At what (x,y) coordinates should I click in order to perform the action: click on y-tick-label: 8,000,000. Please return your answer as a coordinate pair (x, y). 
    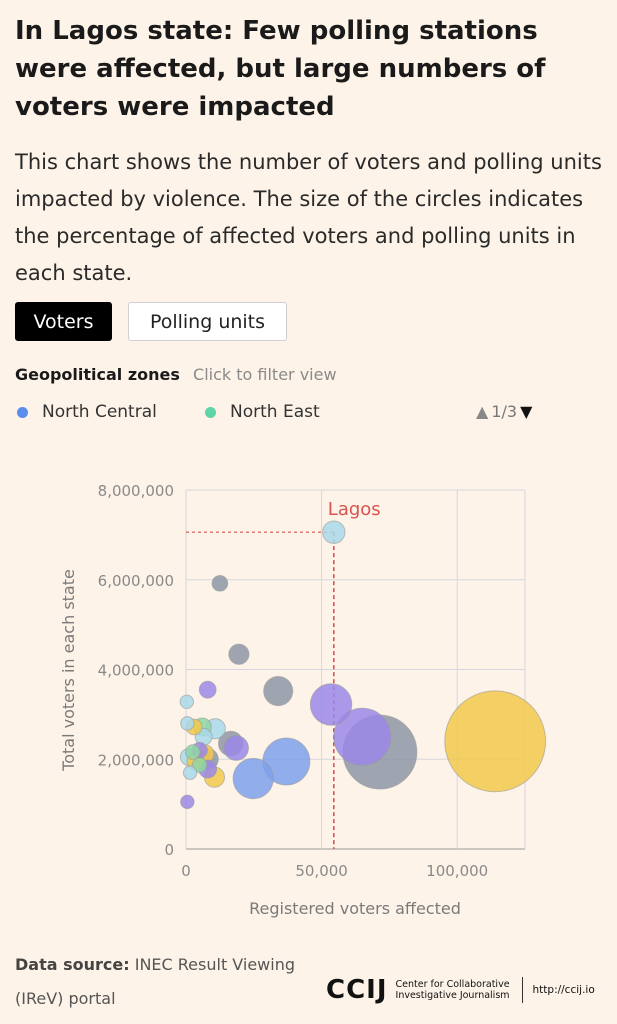
    Looking at the image, I should click on (136, 491).